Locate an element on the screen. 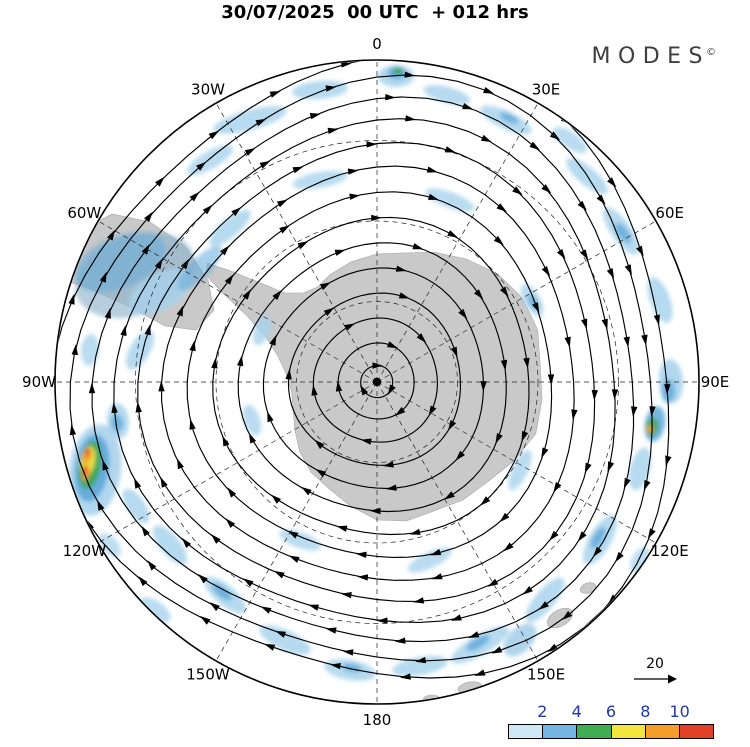 This screenshot has width=750, height=747. legend-color-segment is located at coordinates (627, 731).